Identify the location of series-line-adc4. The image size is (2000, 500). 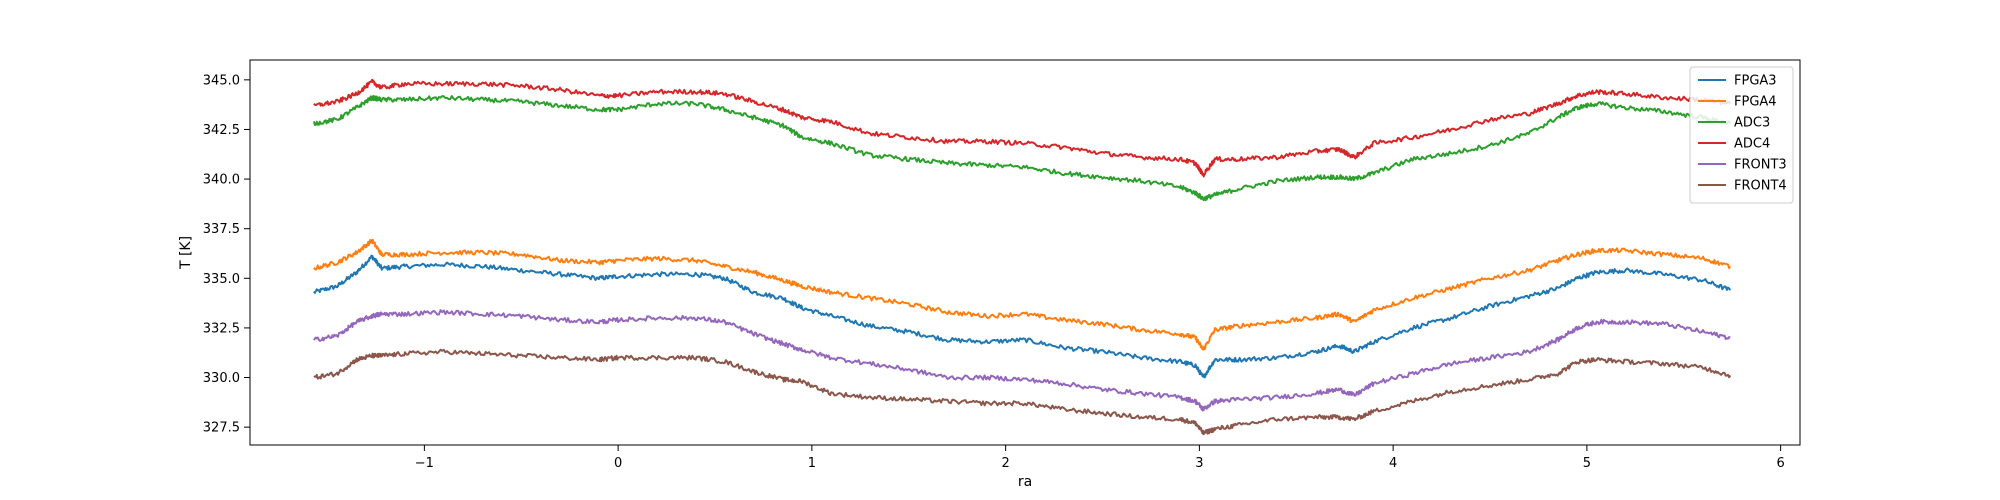
(1022, 128).